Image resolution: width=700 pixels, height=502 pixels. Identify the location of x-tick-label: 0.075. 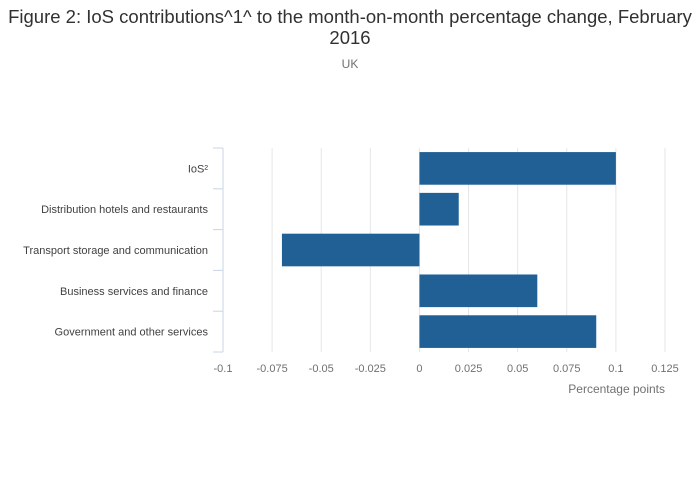
(567, 369).